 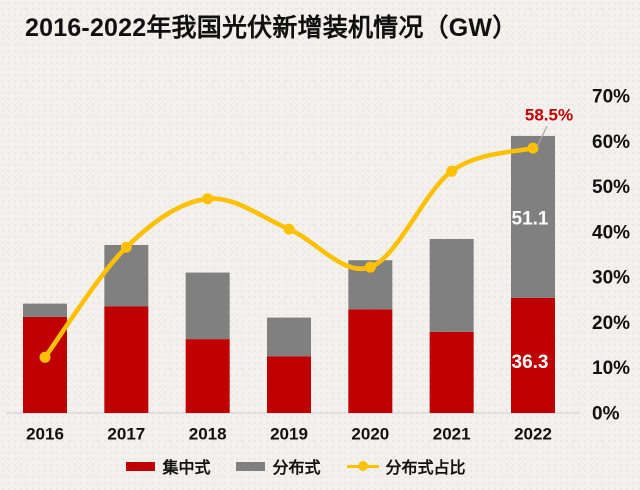 What do you see at coordinates (271, 28) in the screenshot?
I see `chart-title: 2016-2022年我国光伏新增装机情况（GW）` at bounding box center [271, 28].